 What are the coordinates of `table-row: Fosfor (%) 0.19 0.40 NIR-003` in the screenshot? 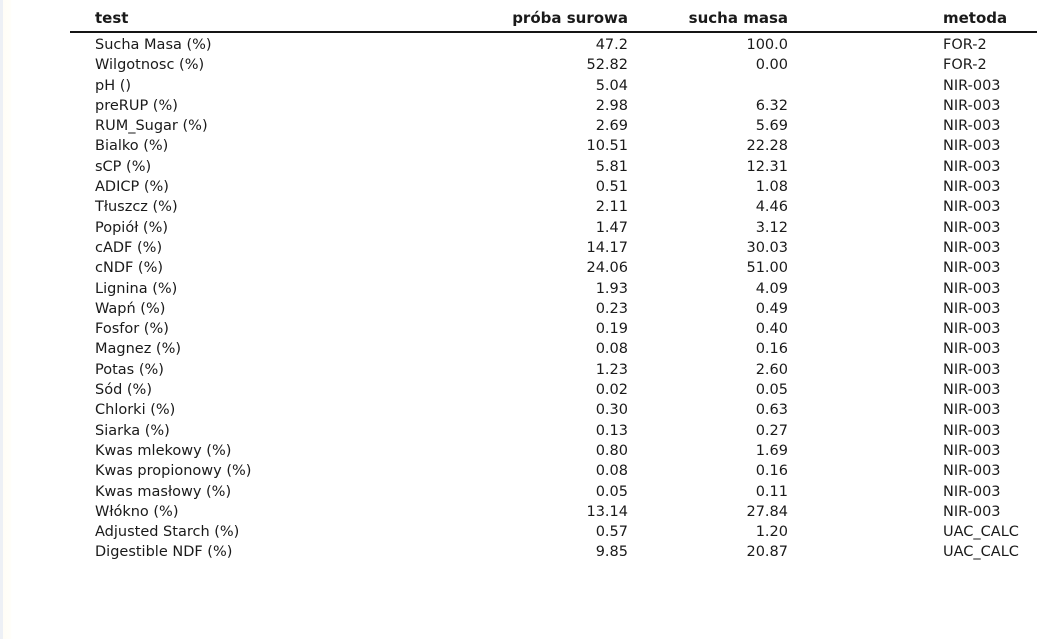 It's located at (553, 329).